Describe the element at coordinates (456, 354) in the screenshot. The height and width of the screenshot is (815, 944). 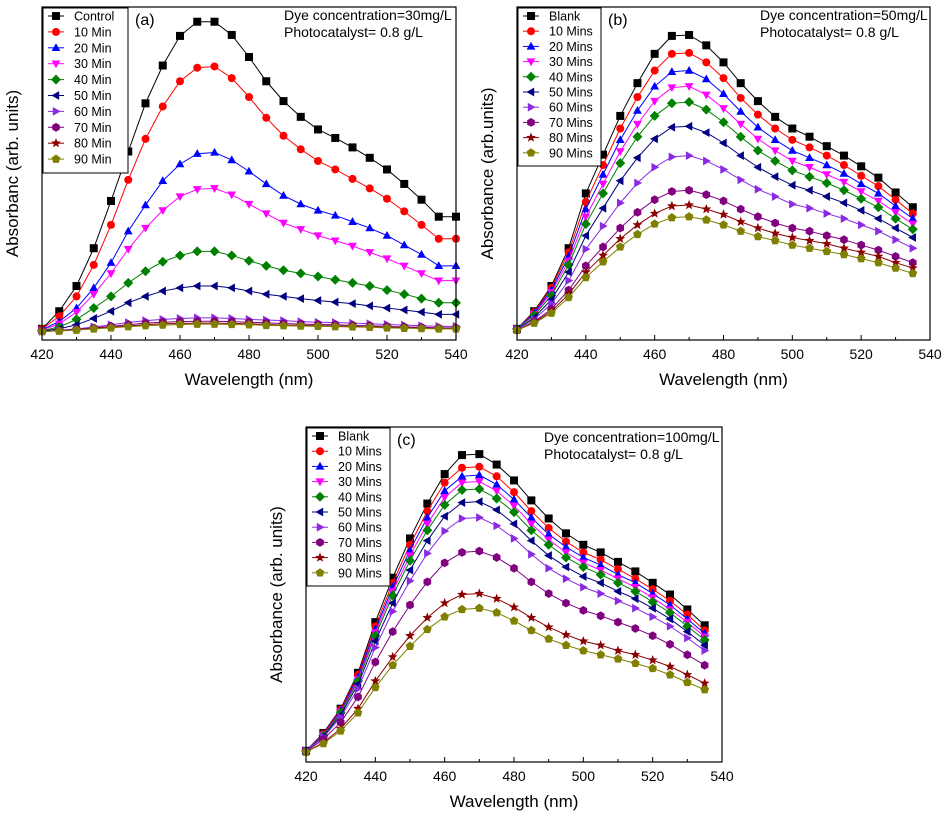
I see `x-tick-label: 540` at that location.